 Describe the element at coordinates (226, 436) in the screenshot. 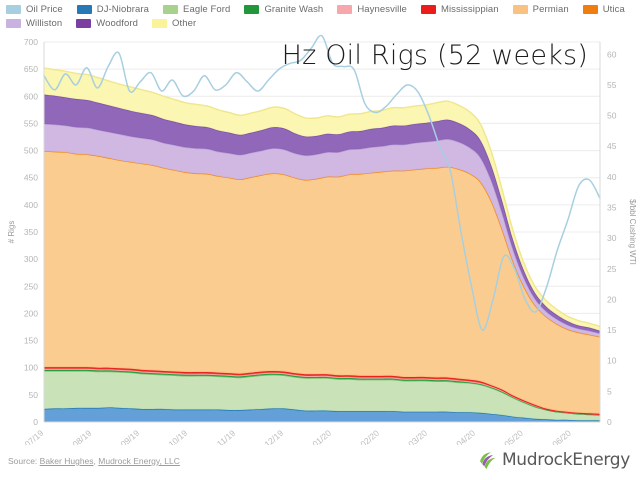

I see `x-axis-tick-label: 11/19` at that location.